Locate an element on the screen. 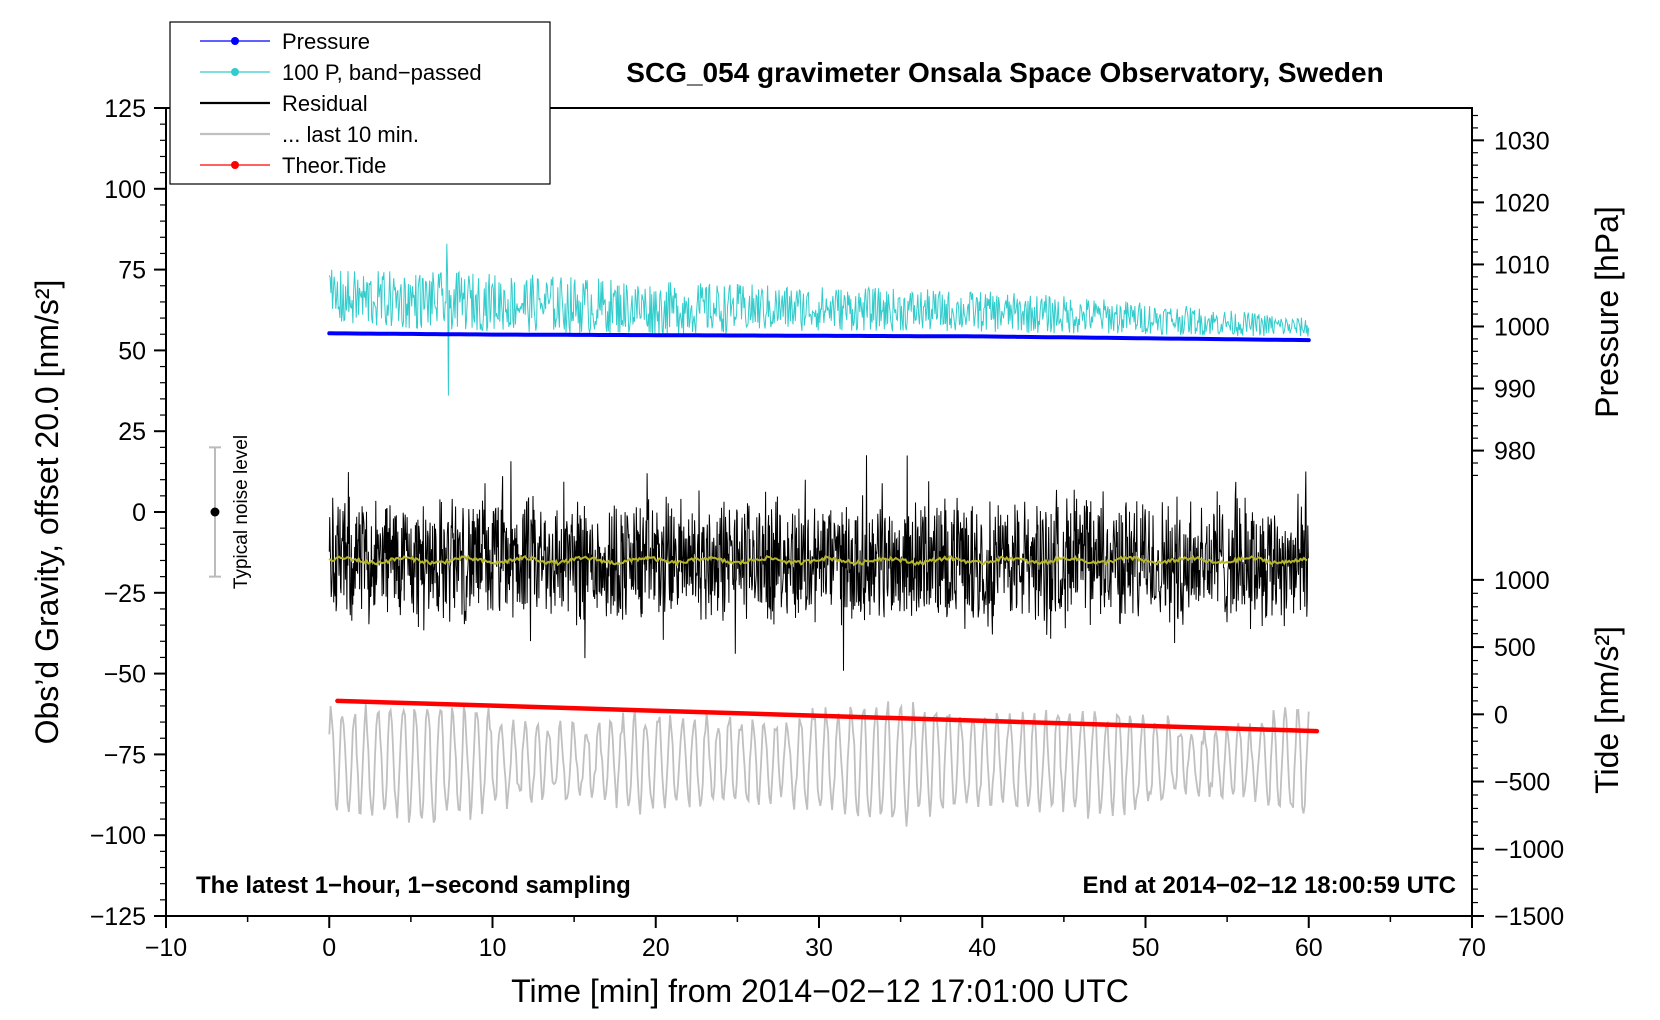 The width and height of the screenshot is (1660, 1020). annotation-end-time: End at 2014−02−12 18:00:59 UTC is located at coordinates (1269, 885).